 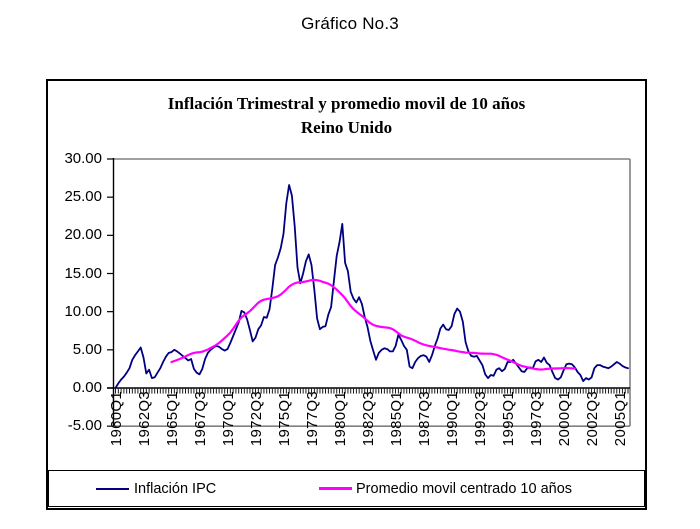 What do you see at coordinates (116, 419) in the screenshot?
I see `x-axis-tick-label: 1960Q1` at bounding box center [116, 419].